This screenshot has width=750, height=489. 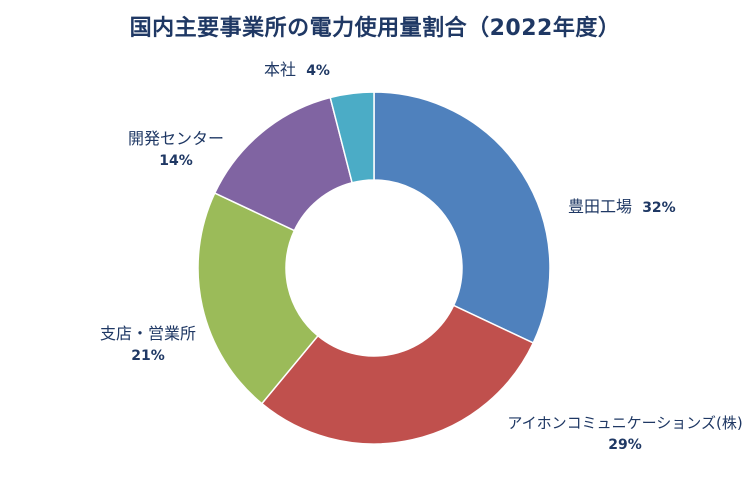 I want to click on label-name: 豊田工場, so click(x=600, y=206).